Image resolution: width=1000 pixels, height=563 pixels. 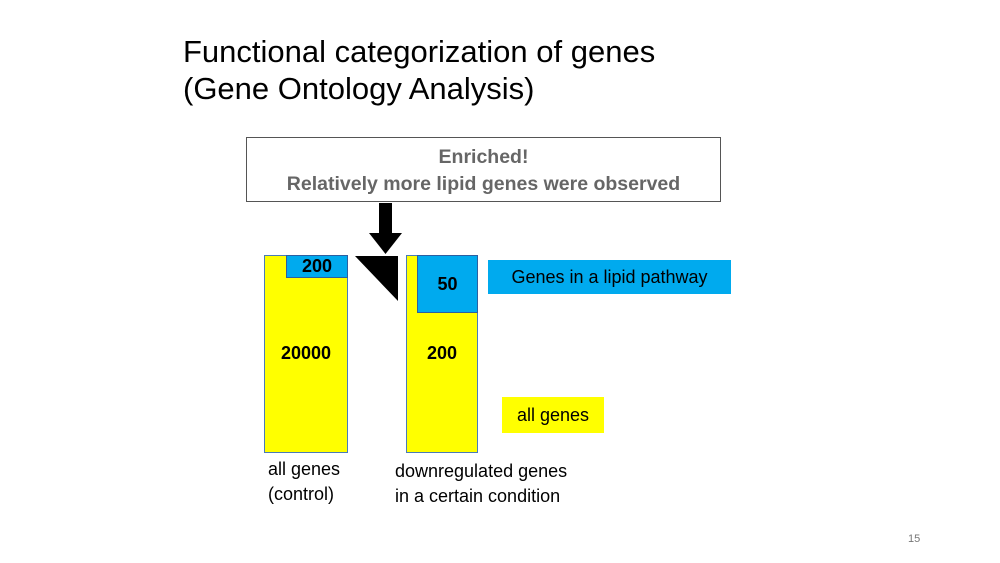 I want to click on bar-downregulated-total-value: 200, so click(x=442, y=353).